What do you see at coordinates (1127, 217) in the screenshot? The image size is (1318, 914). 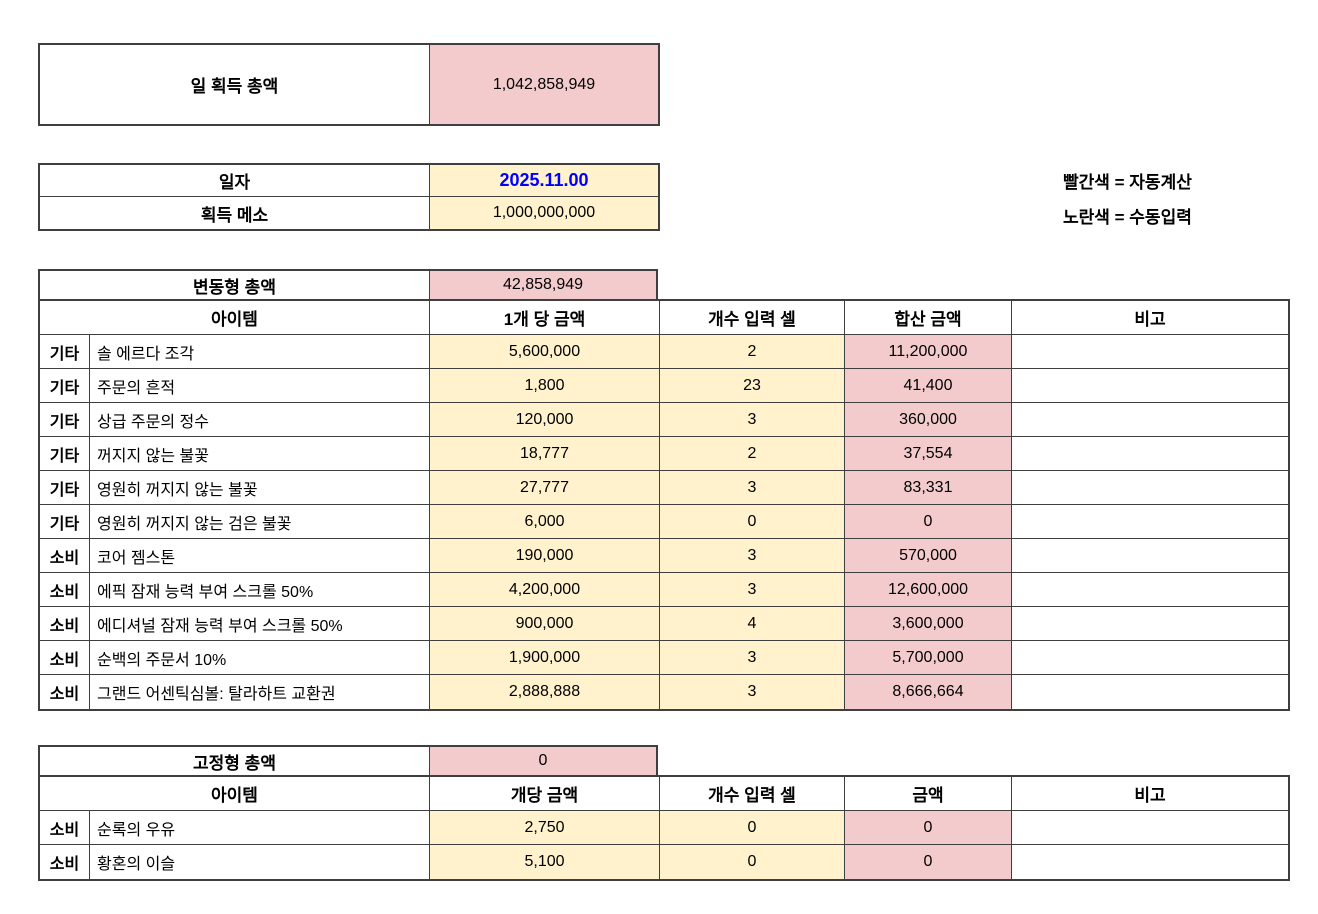 I see `legend-yellow-manual: 노란색 = 수동입력` at bounding box center [1127, 217].